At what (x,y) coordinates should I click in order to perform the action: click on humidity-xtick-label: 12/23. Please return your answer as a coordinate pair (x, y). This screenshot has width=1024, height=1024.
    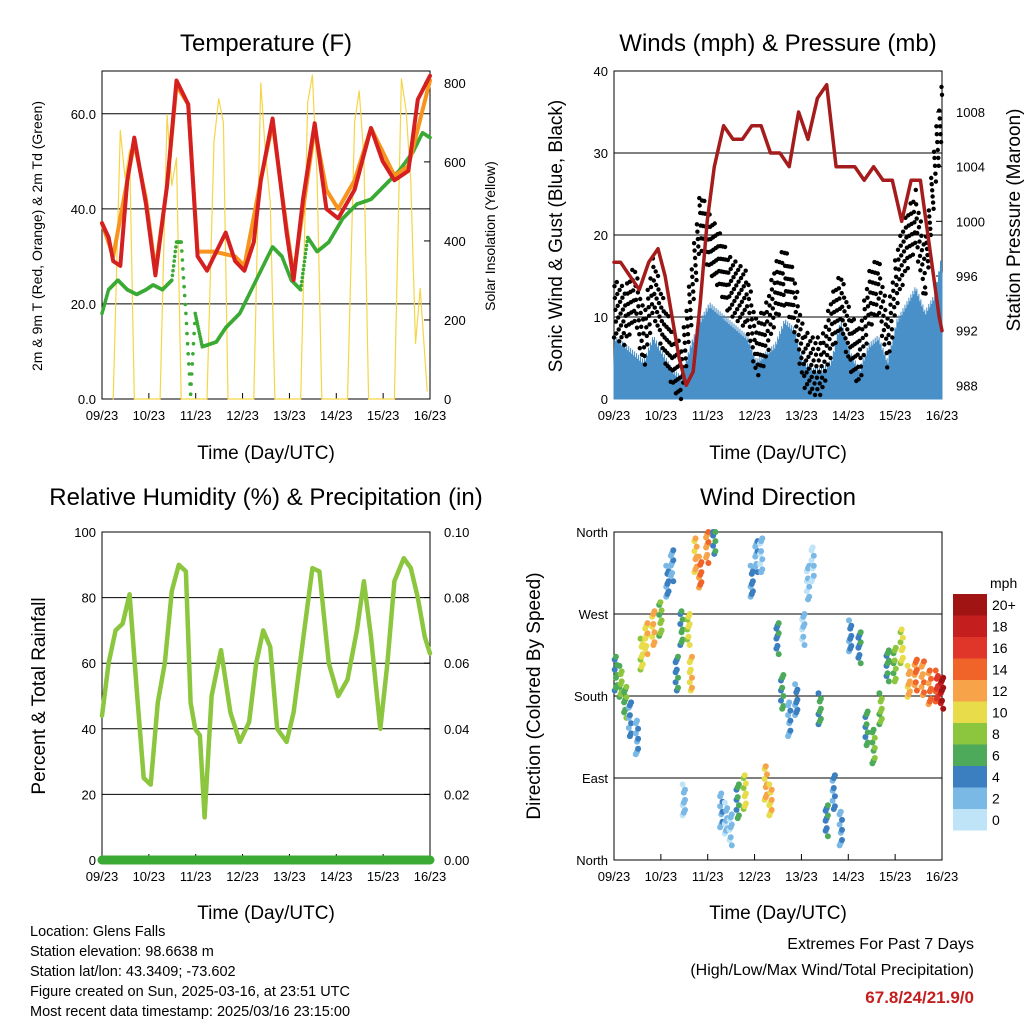
    Looking at the image, I should click on (242, 876).